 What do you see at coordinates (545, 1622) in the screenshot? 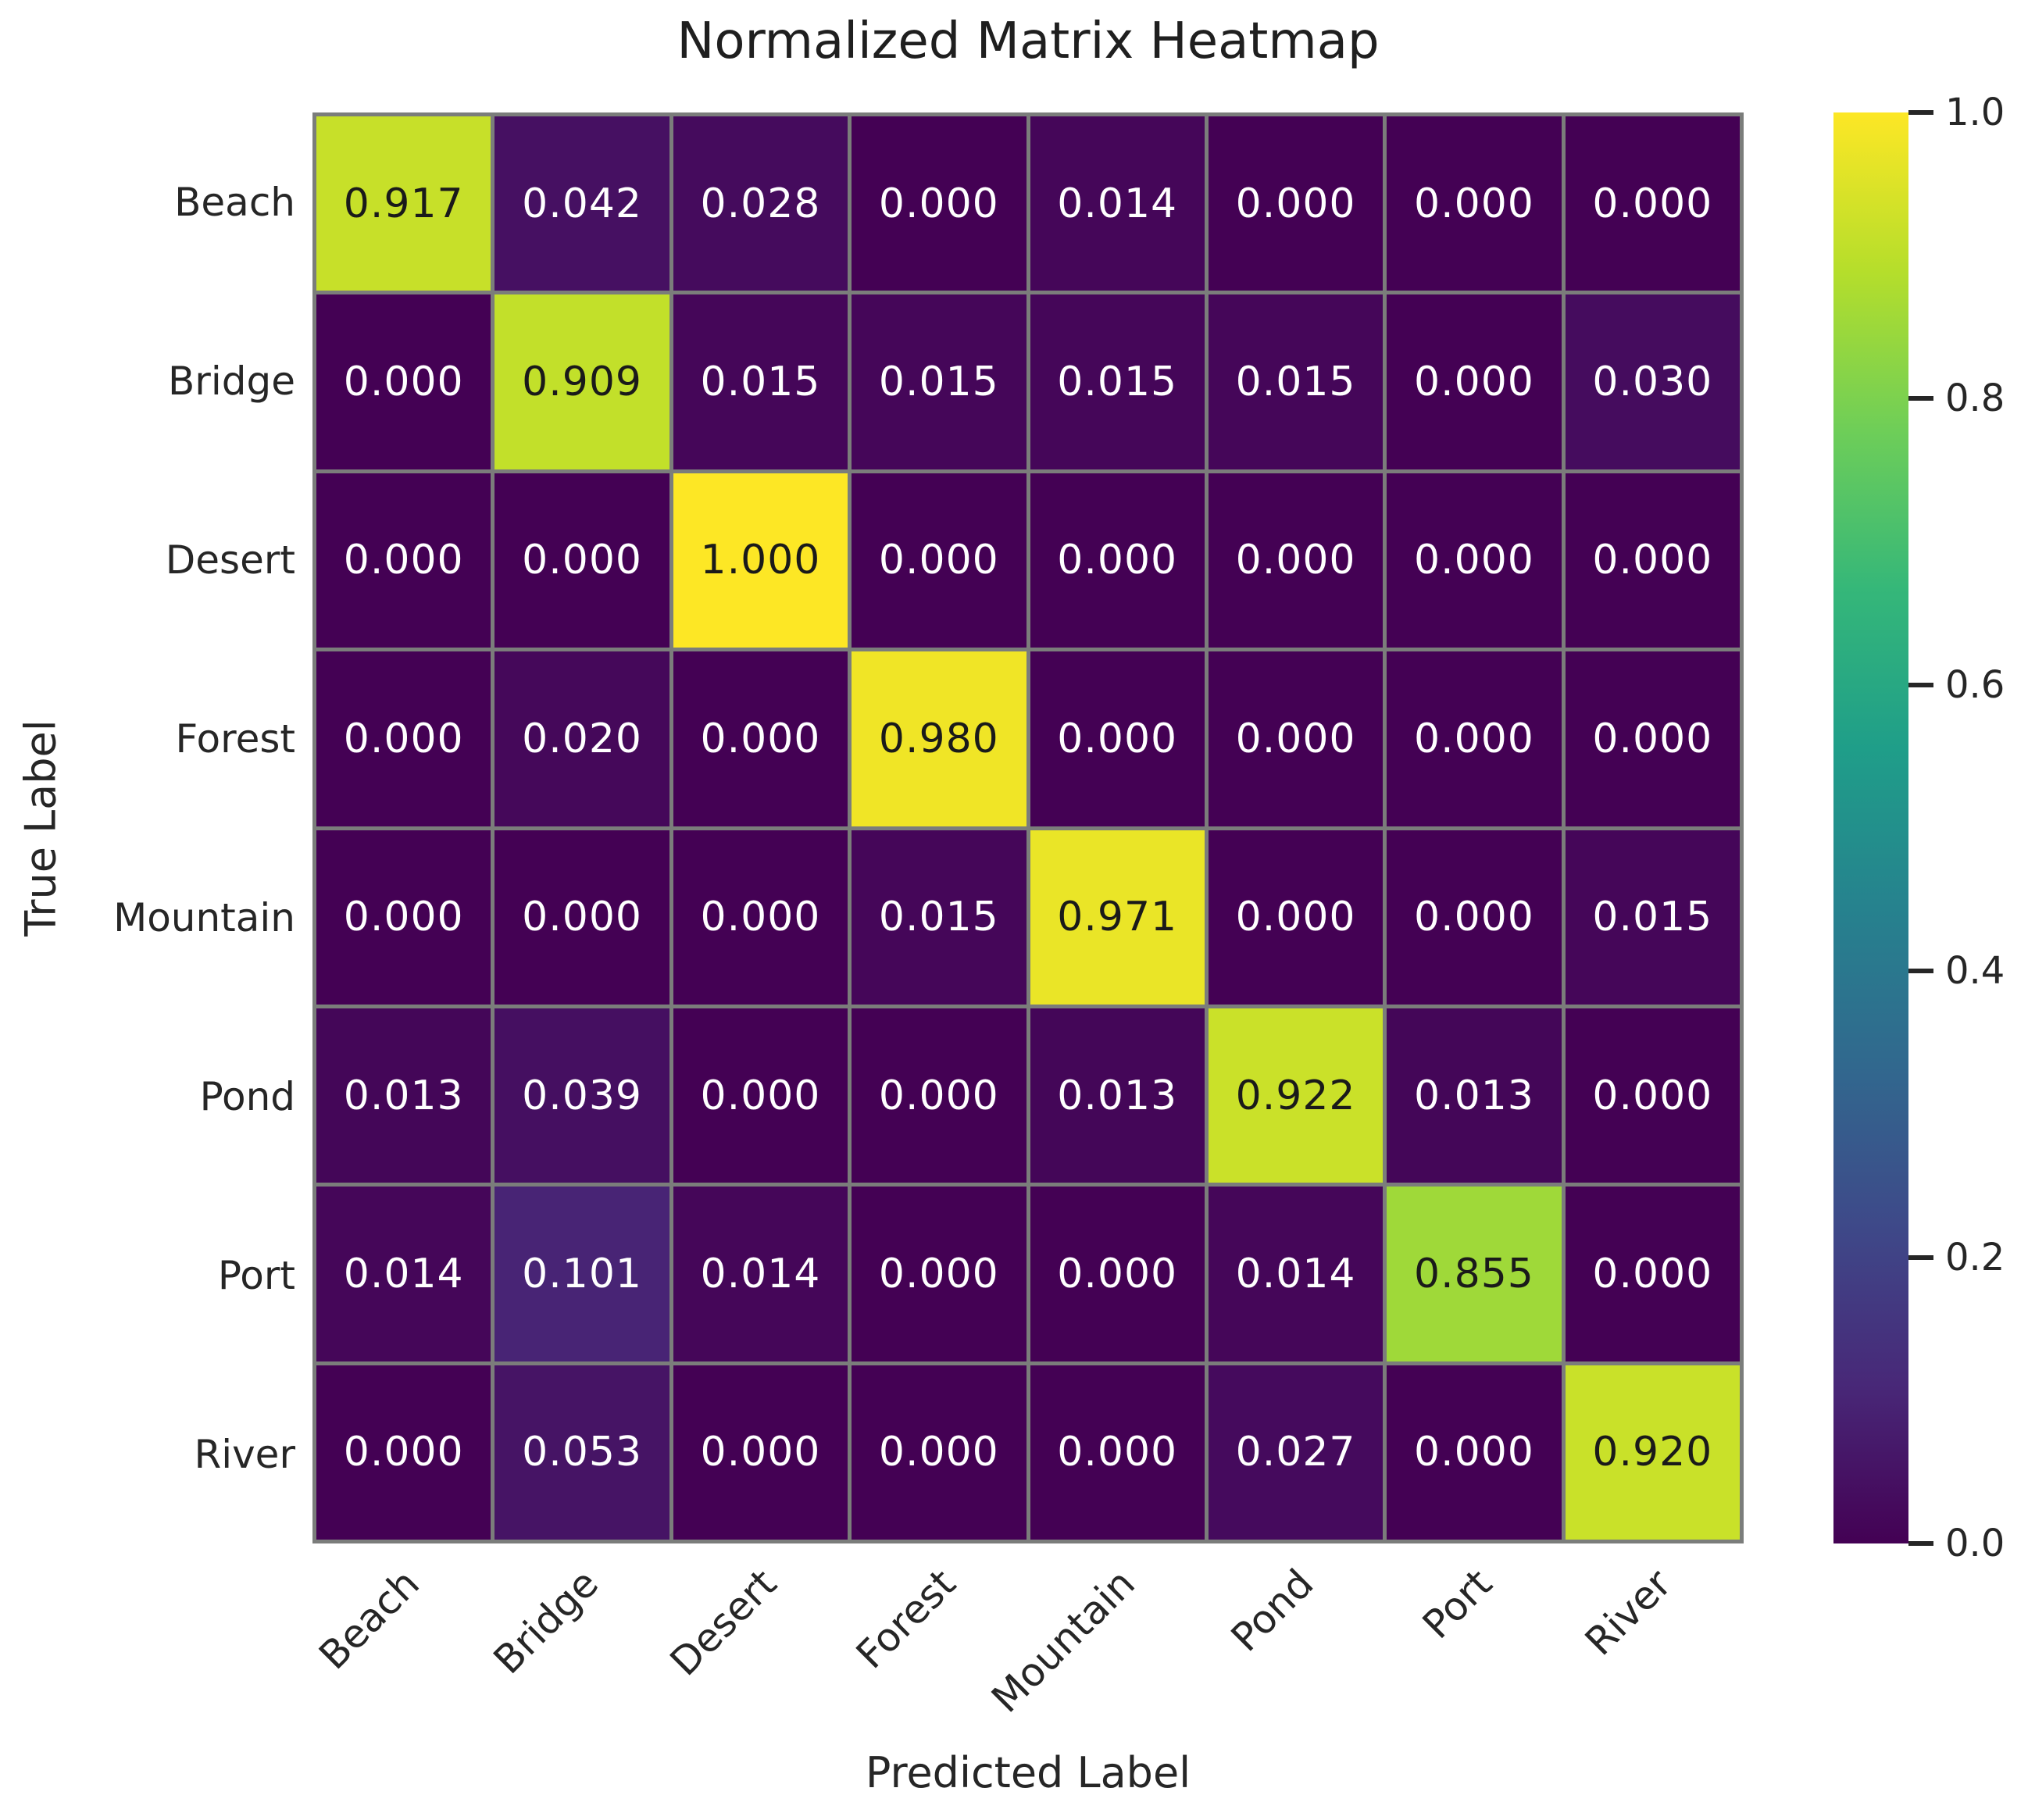
I see `x-tick-bridge: Bridge` at bounding box center [545, 1622].